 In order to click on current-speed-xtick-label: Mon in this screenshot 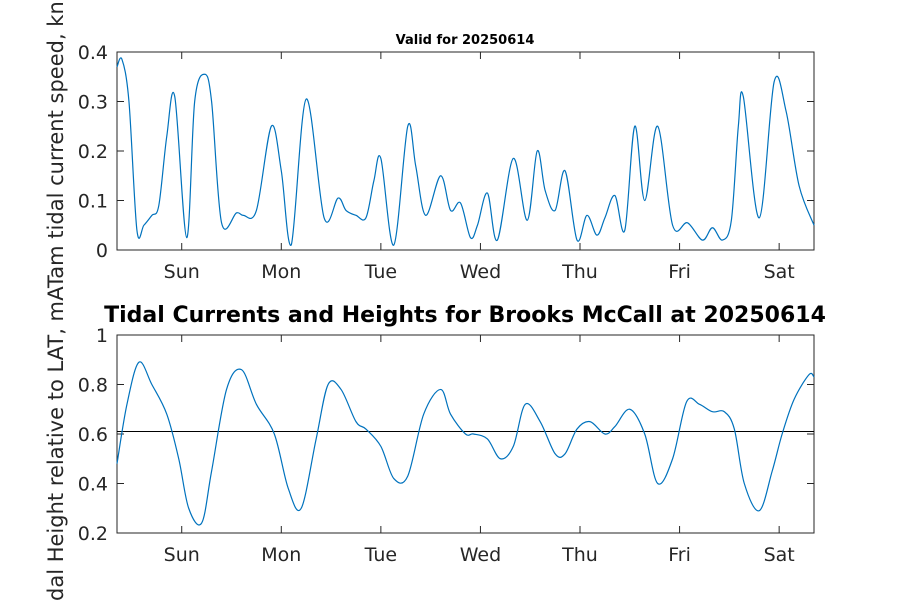, I will do `click(281, 272)`.